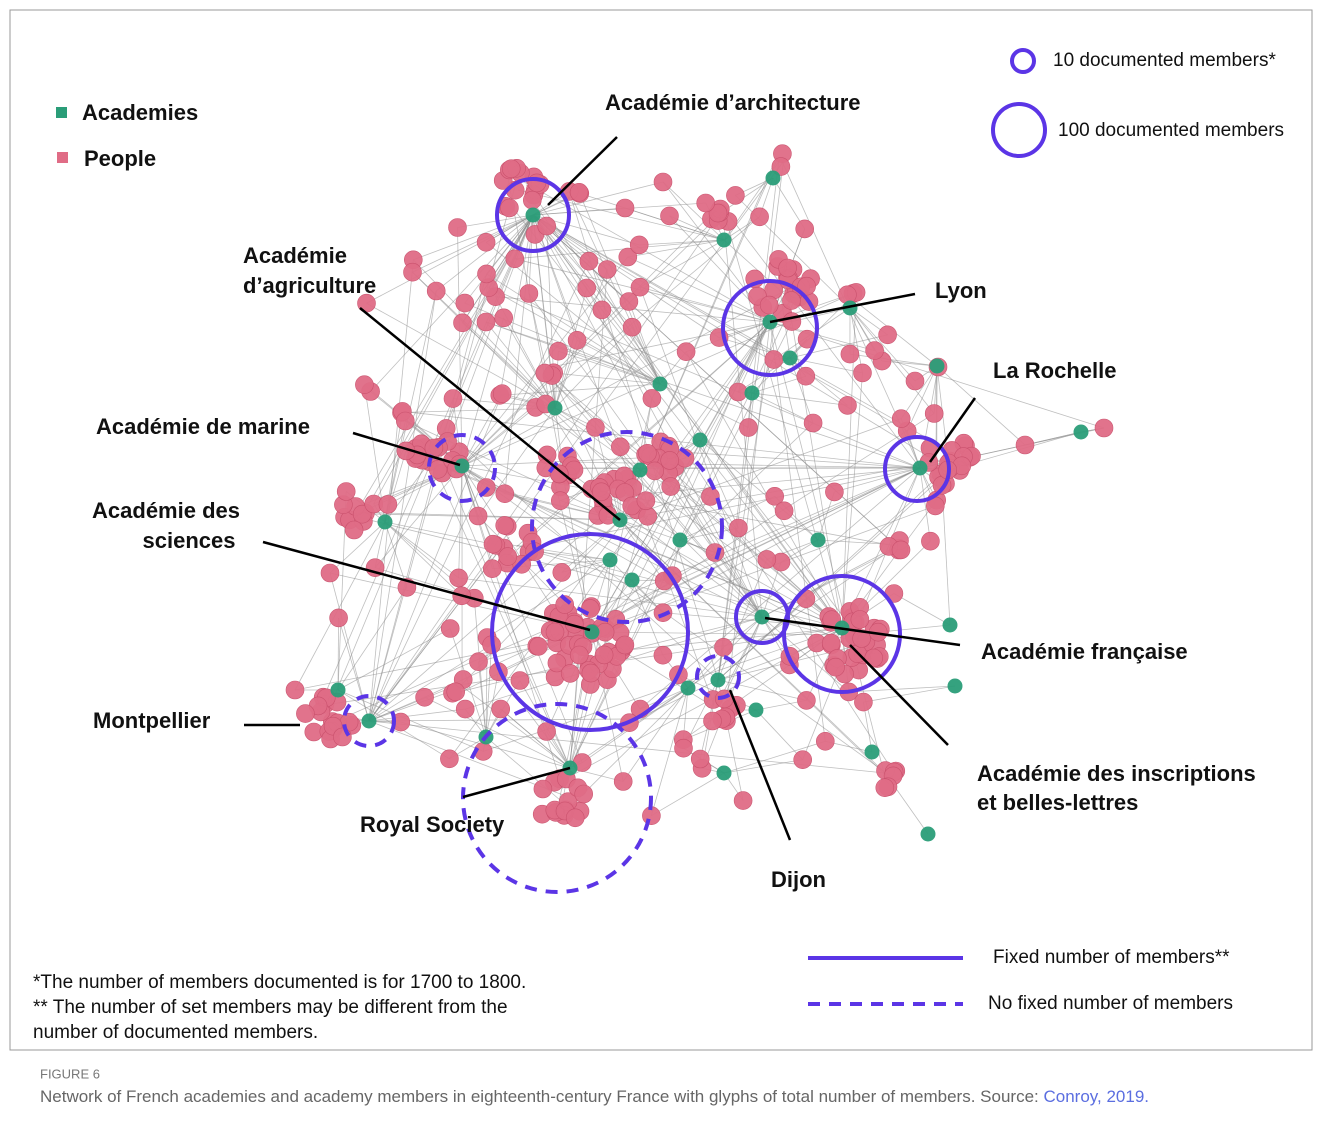 Image resolution: width=1322 pixels, height=1130 pixels. What do you see at coordinates (842, 634) in the screenshot?
I see `solid-glyph` at bounding box center [842, 634].